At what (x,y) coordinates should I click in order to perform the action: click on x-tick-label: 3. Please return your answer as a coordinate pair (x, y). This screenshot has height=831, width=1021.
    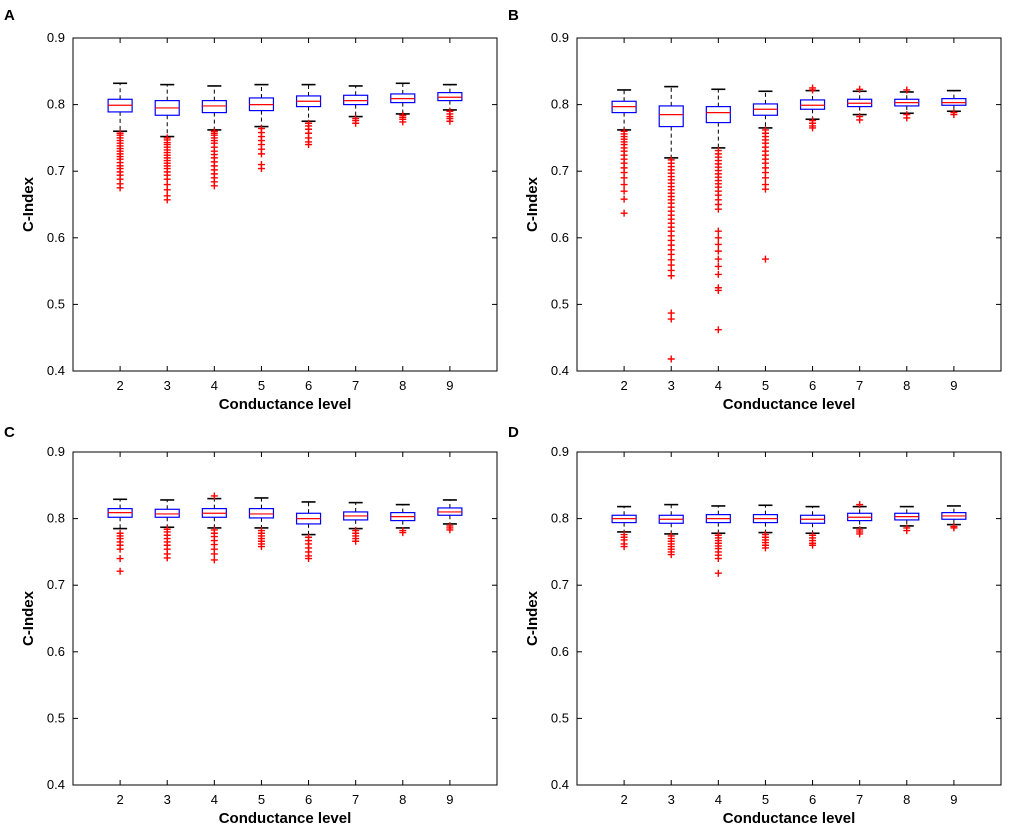
    Looking at the image, I should click on (167, 385).